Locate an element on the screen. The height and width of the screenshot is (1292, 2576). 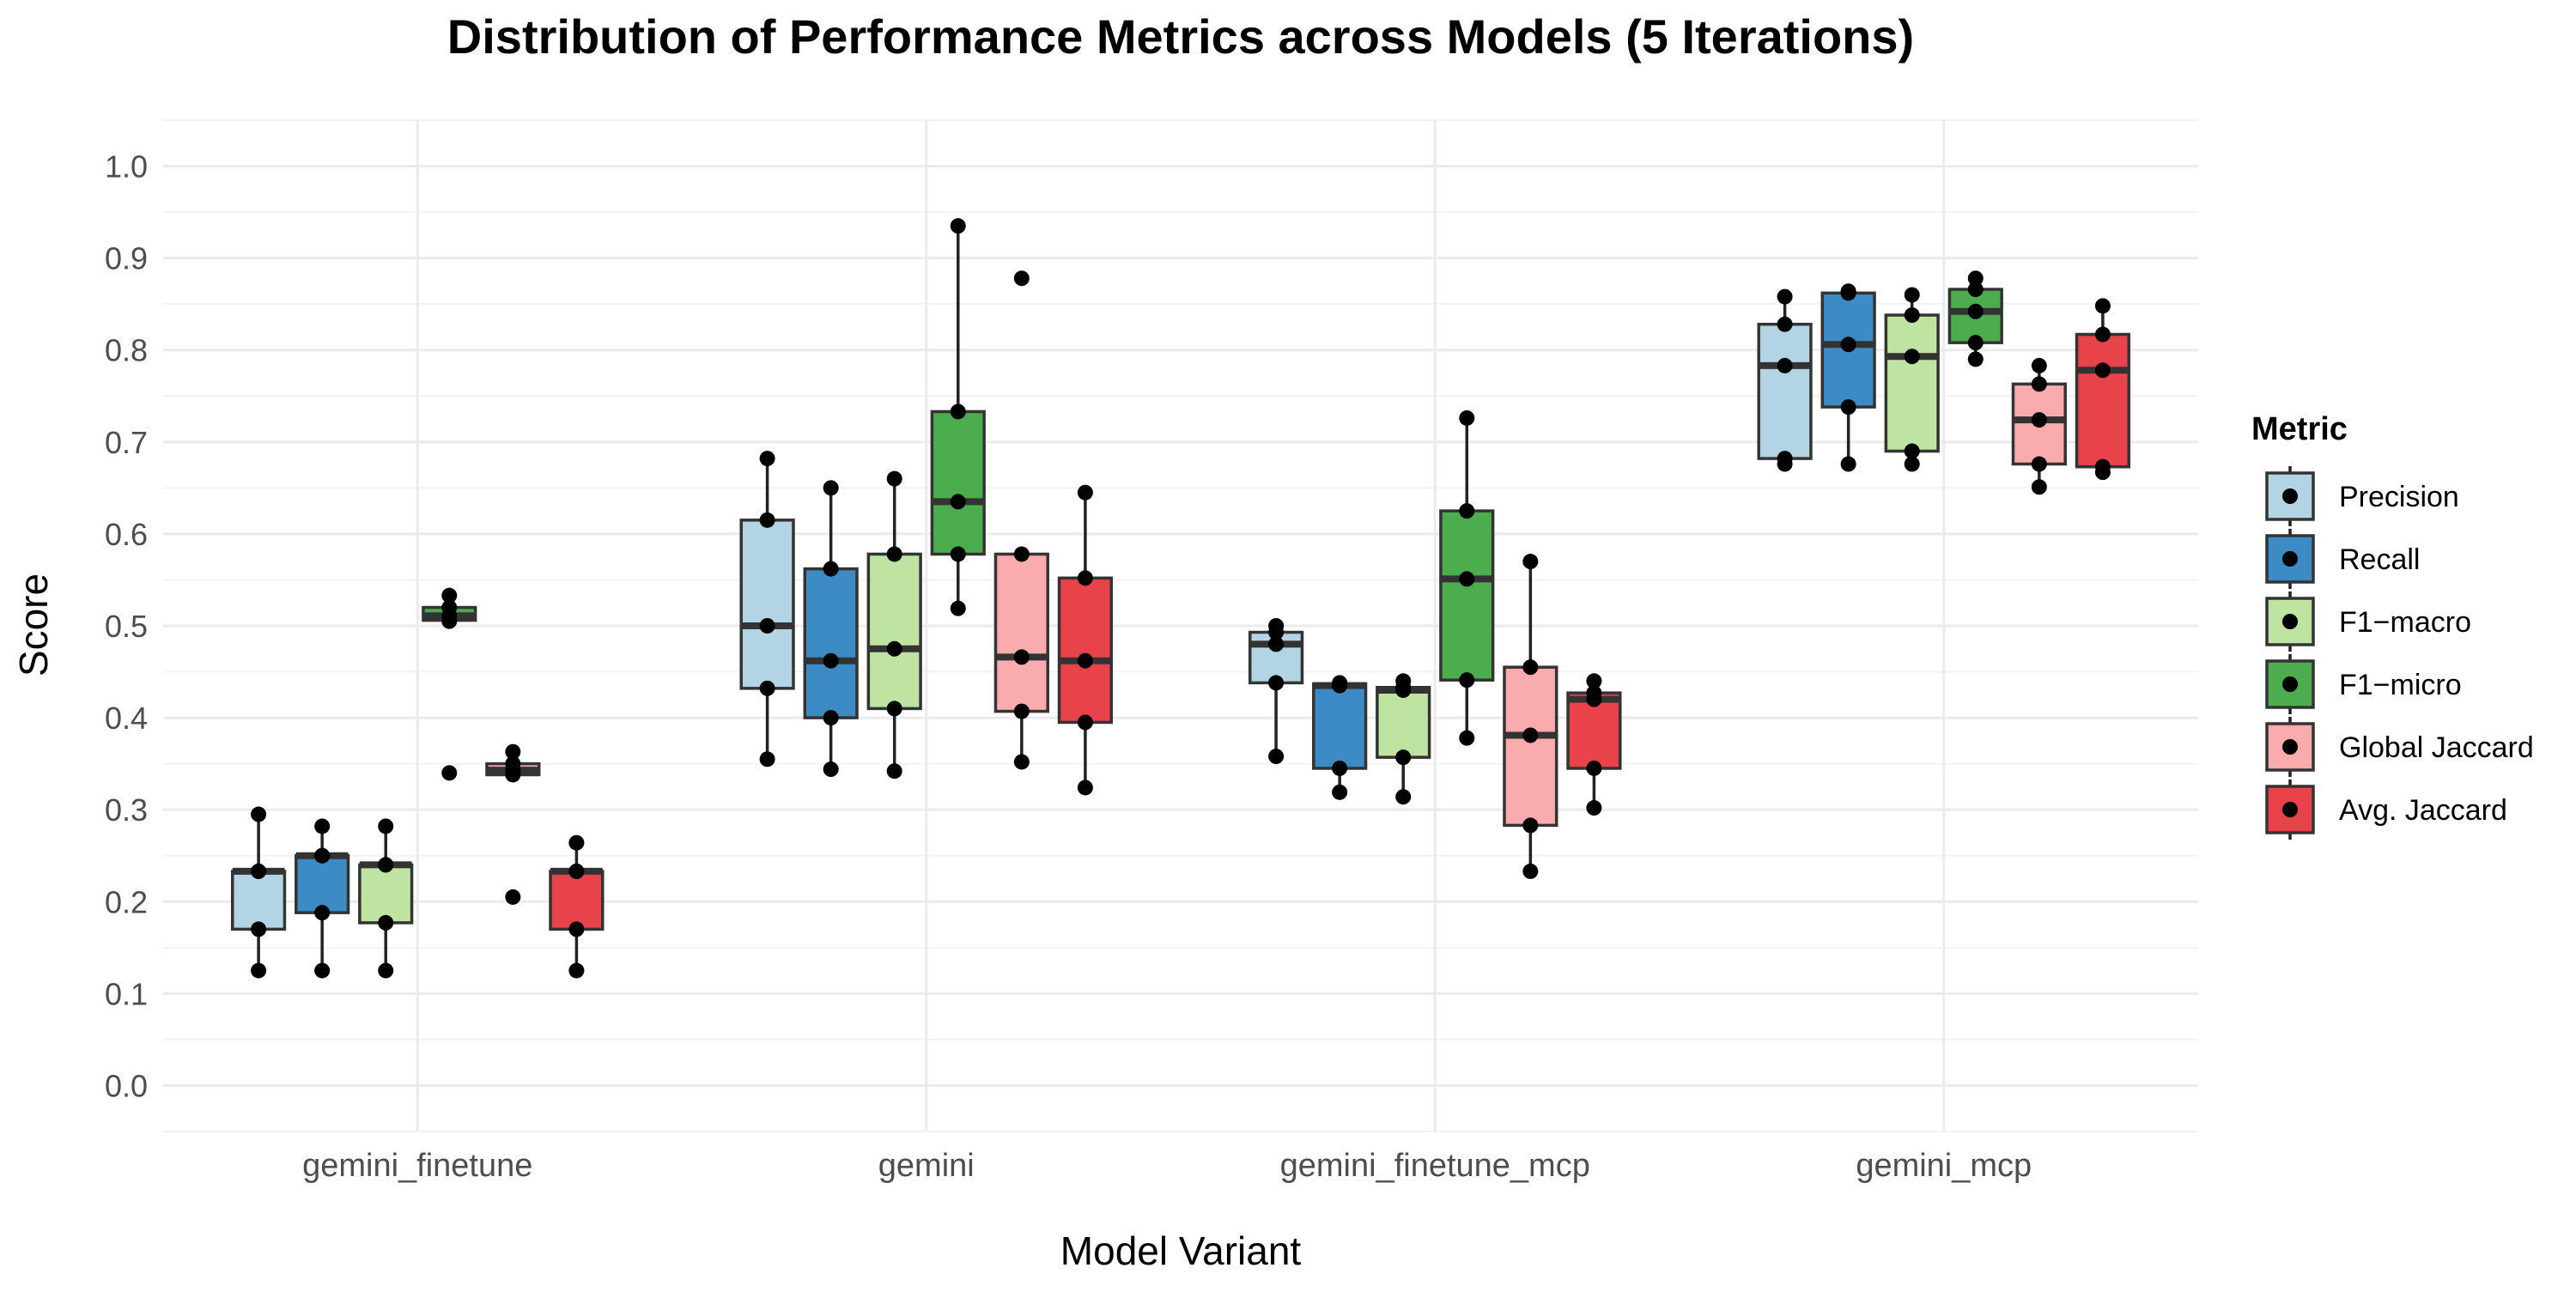
y-tick-label: 1.0 is located at coordinates (127, 167).